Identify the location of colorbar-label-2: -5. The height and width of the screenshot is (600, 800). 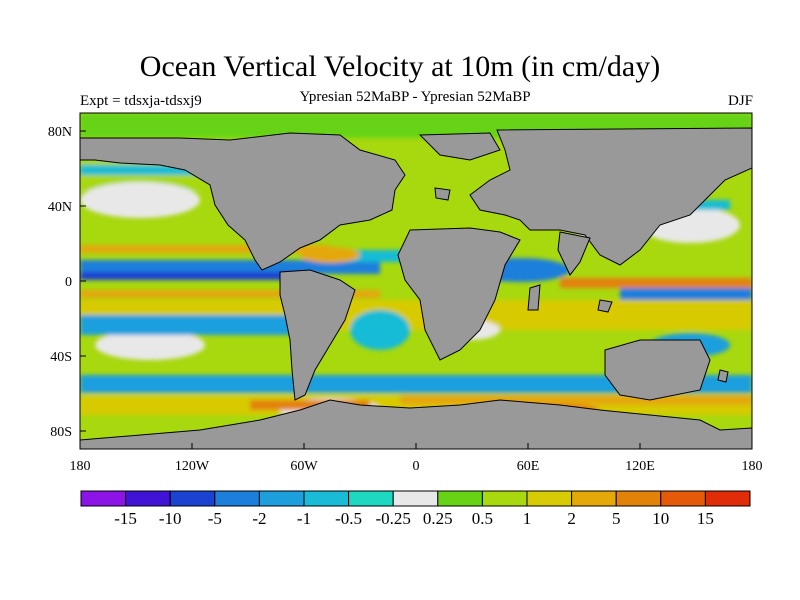
(215, 518).